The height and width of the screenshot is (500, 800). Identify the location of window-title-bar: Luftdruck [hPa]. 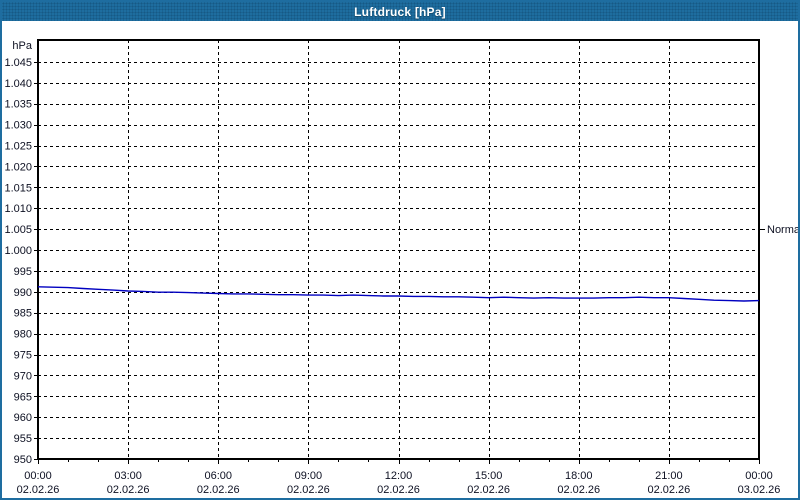
(400, 11).